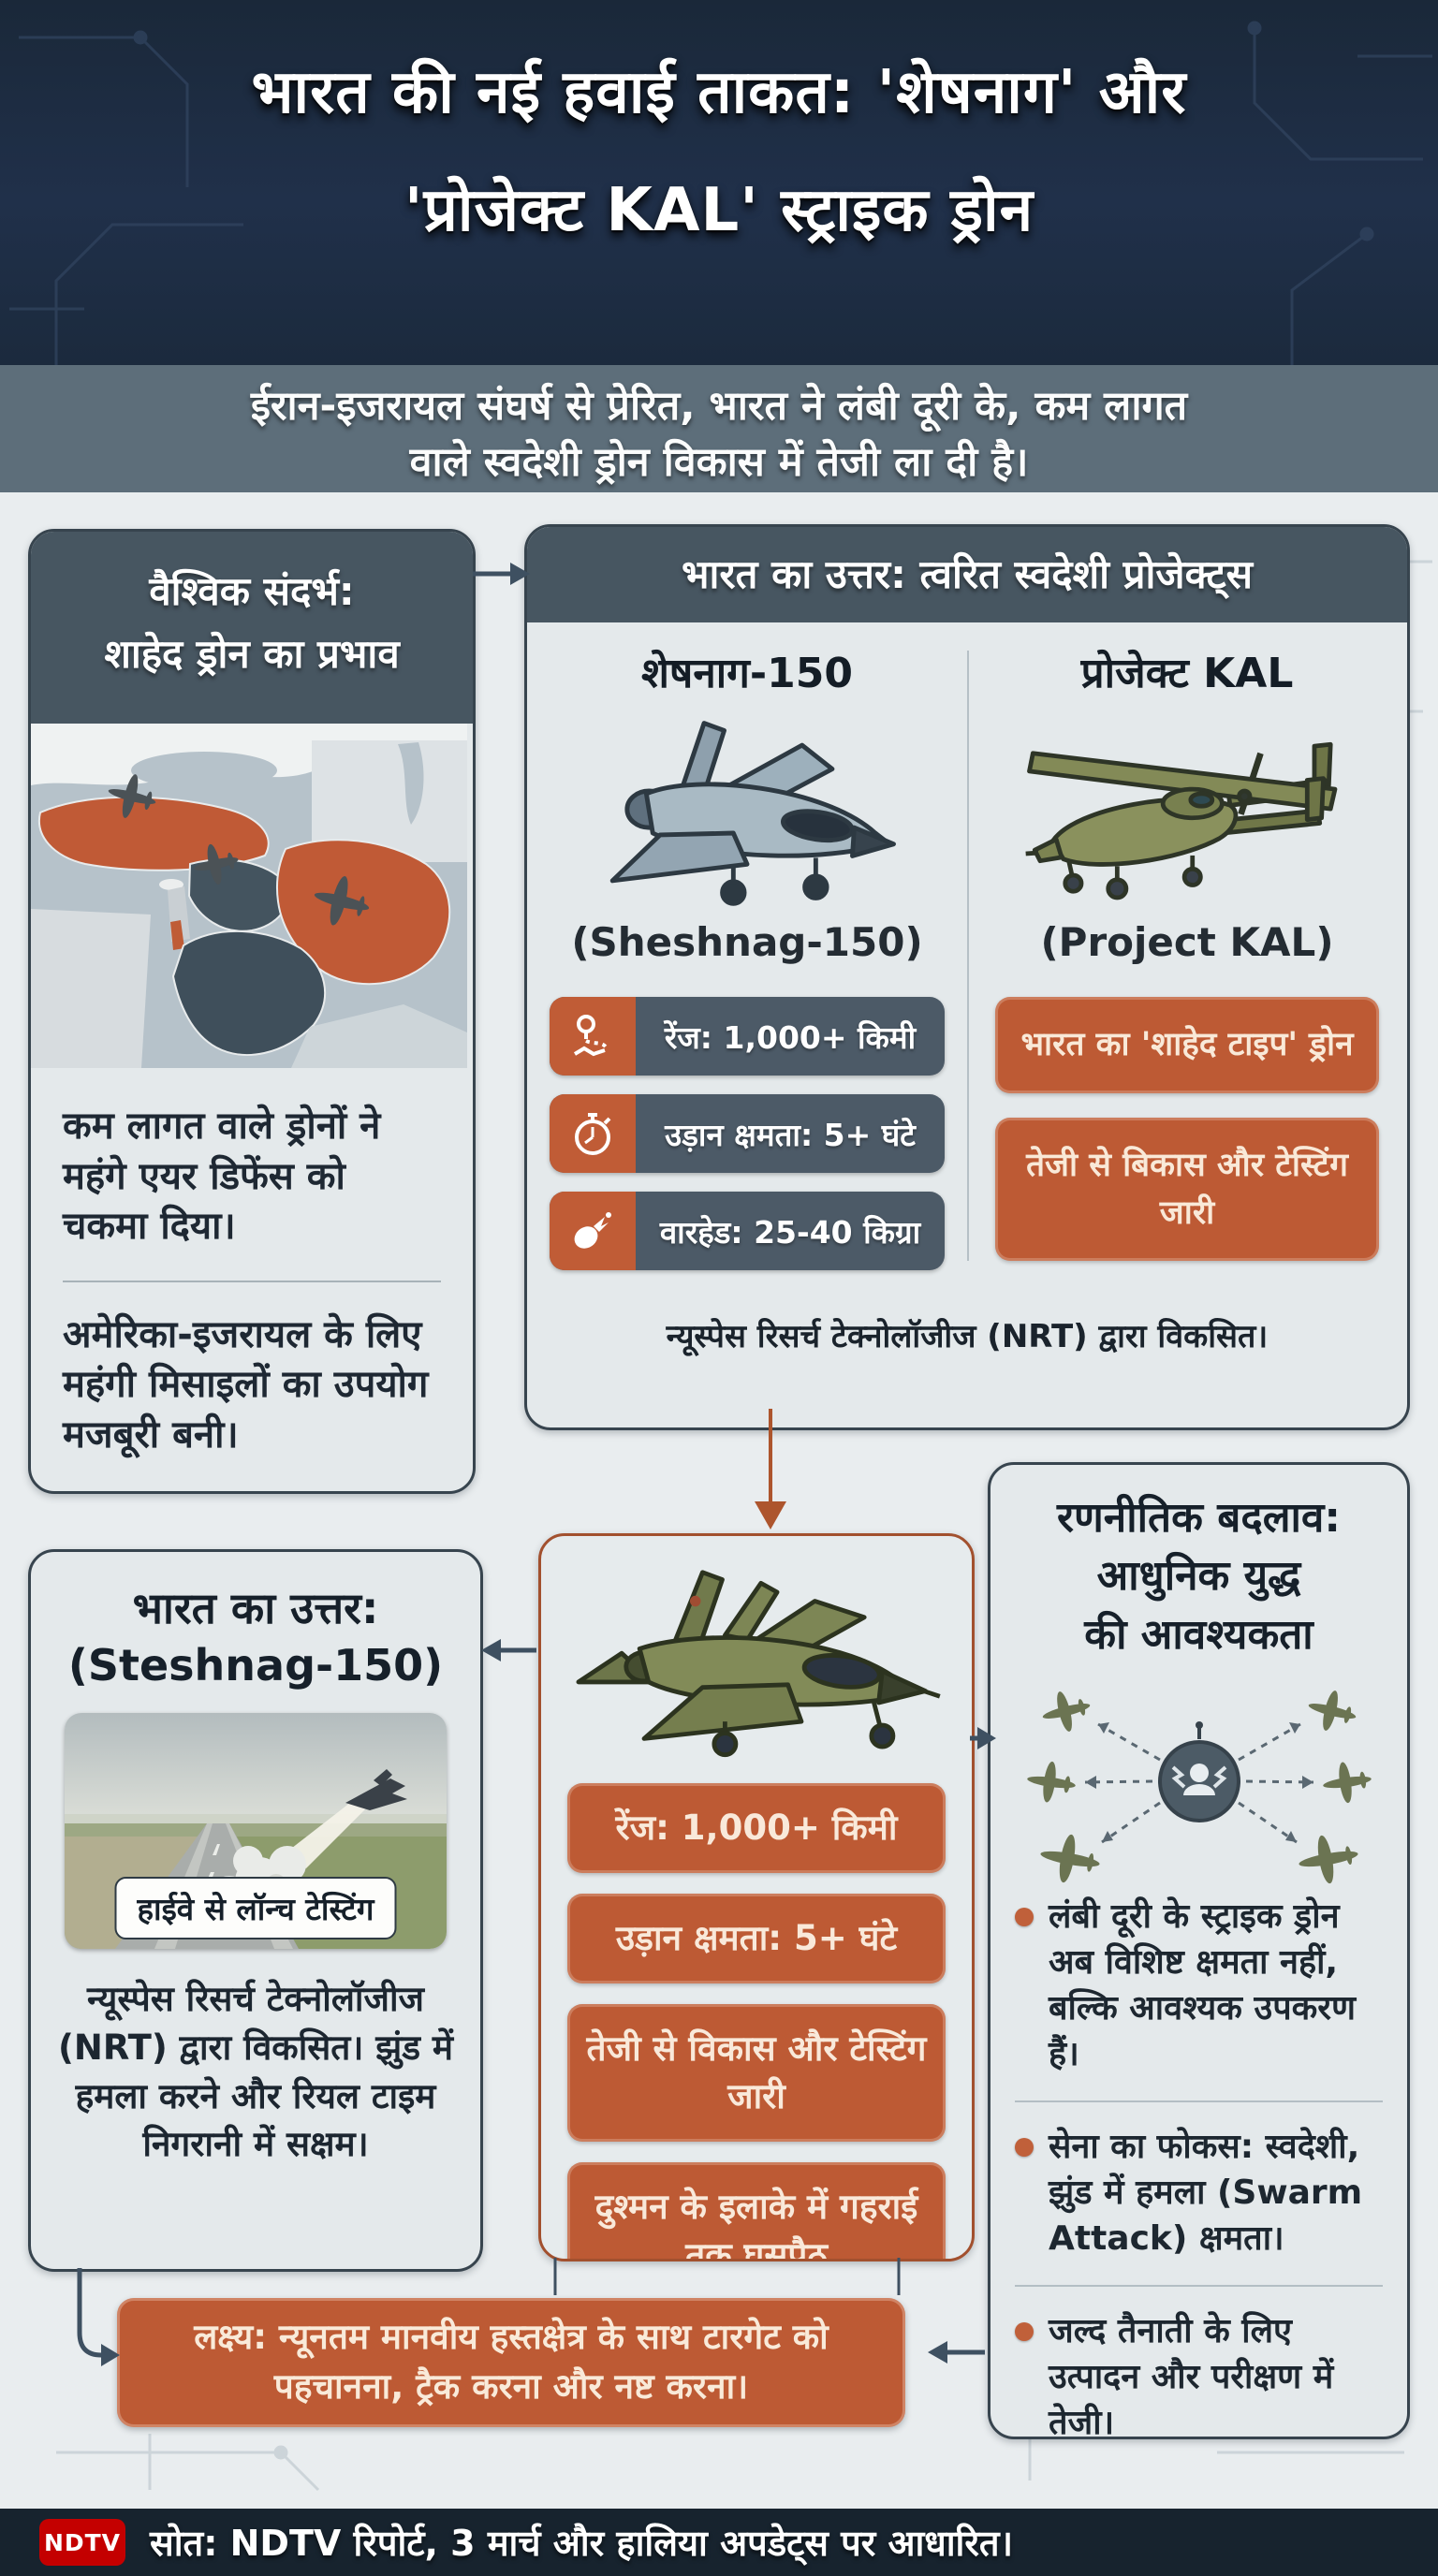 The width and height of the screenshot is (1438, 2576). I want to click on strategic-title-line3: की आवश्यकता, so click(1198, 1634).